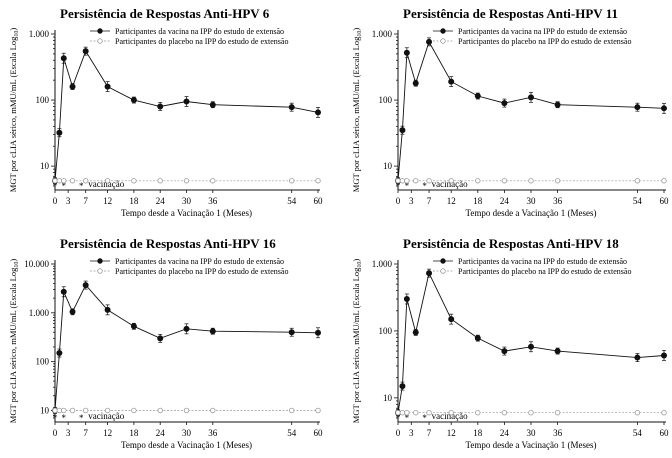 The height and width of the screenshot is (458, 672). I want to click on chart-title: Persistência de Respostas Anti-HPV 18, so click(511, 243).